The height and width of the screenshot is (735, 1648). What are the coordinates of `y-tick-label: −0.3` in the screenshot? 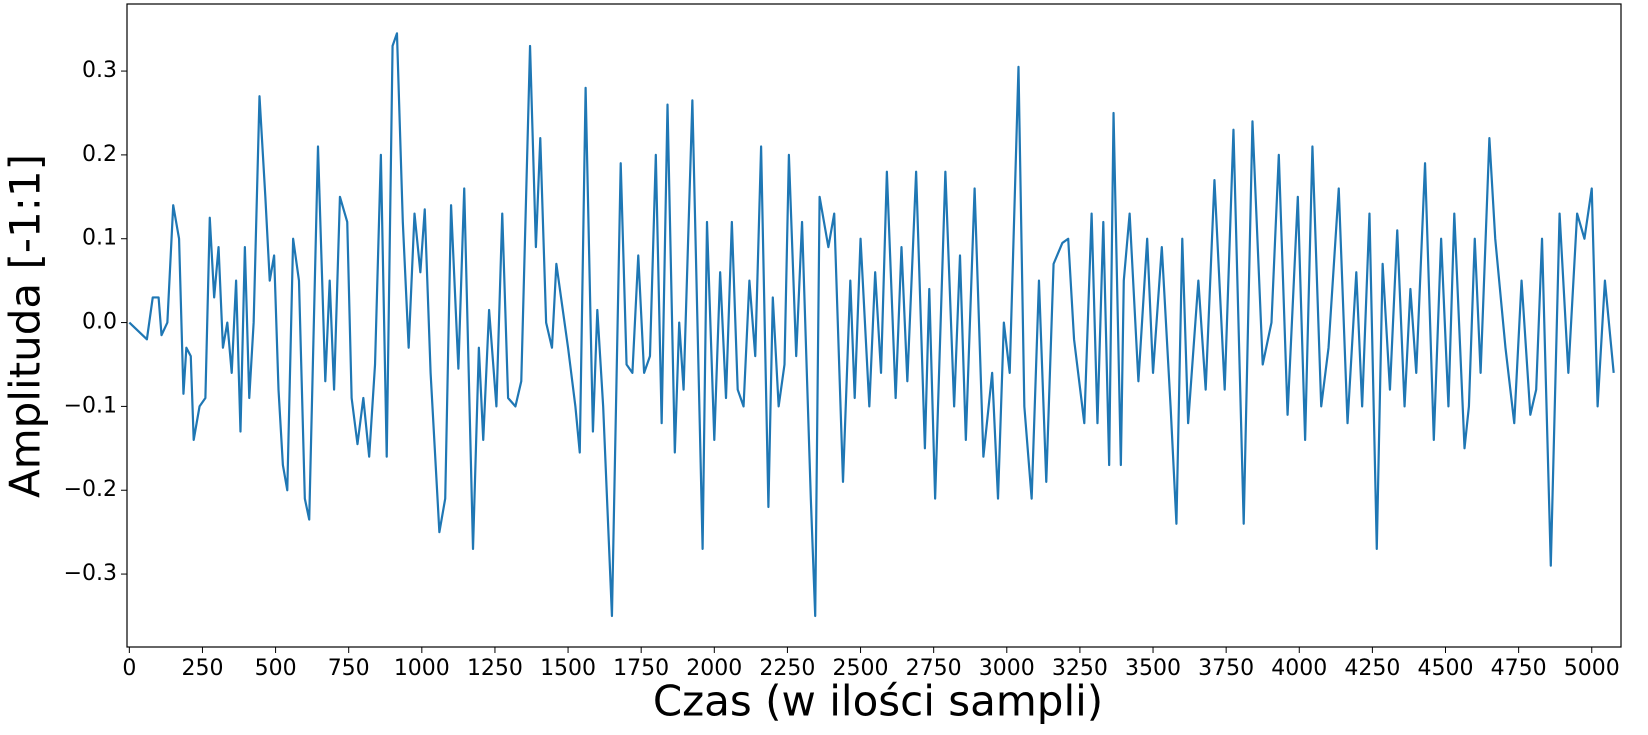 It's located at (90, 573).